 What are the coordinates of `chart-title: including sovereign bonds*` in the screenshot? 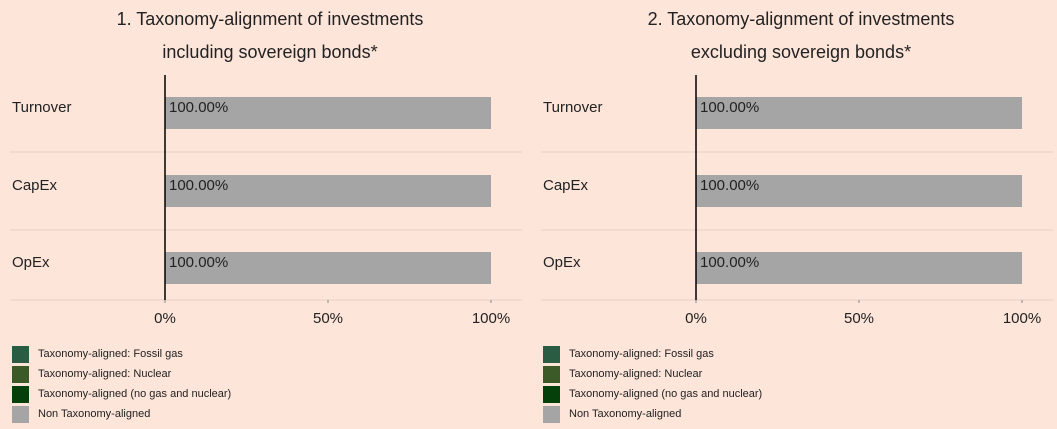 It's located at (269, 52).